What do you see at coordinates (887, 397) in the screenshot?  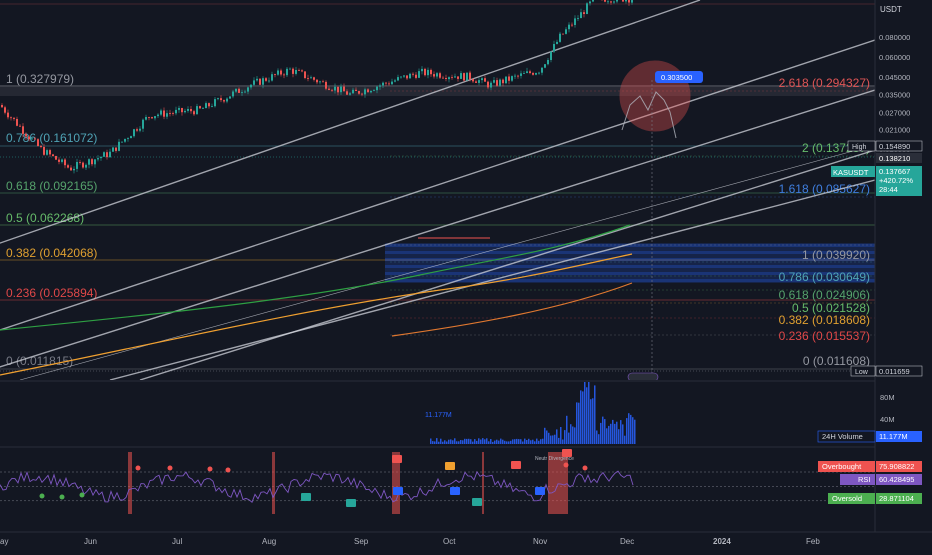 I see `volume-axis-label-top: 80M` at bounding box center [887, 397].